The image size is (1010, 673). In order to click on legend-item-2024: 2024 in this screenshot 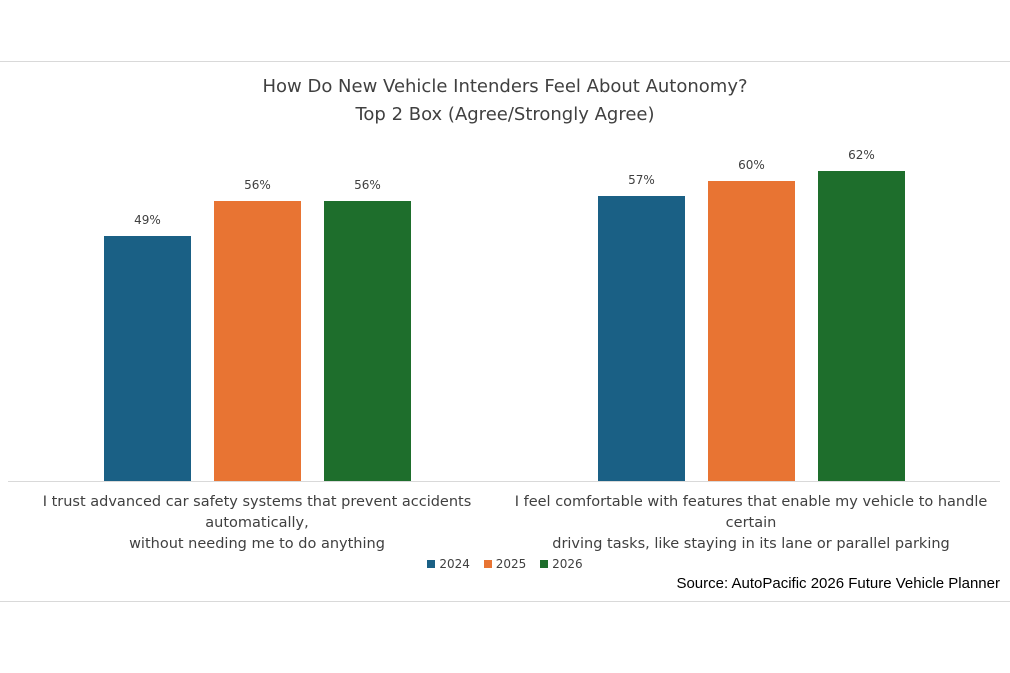, I will do `click(448, 564)`.